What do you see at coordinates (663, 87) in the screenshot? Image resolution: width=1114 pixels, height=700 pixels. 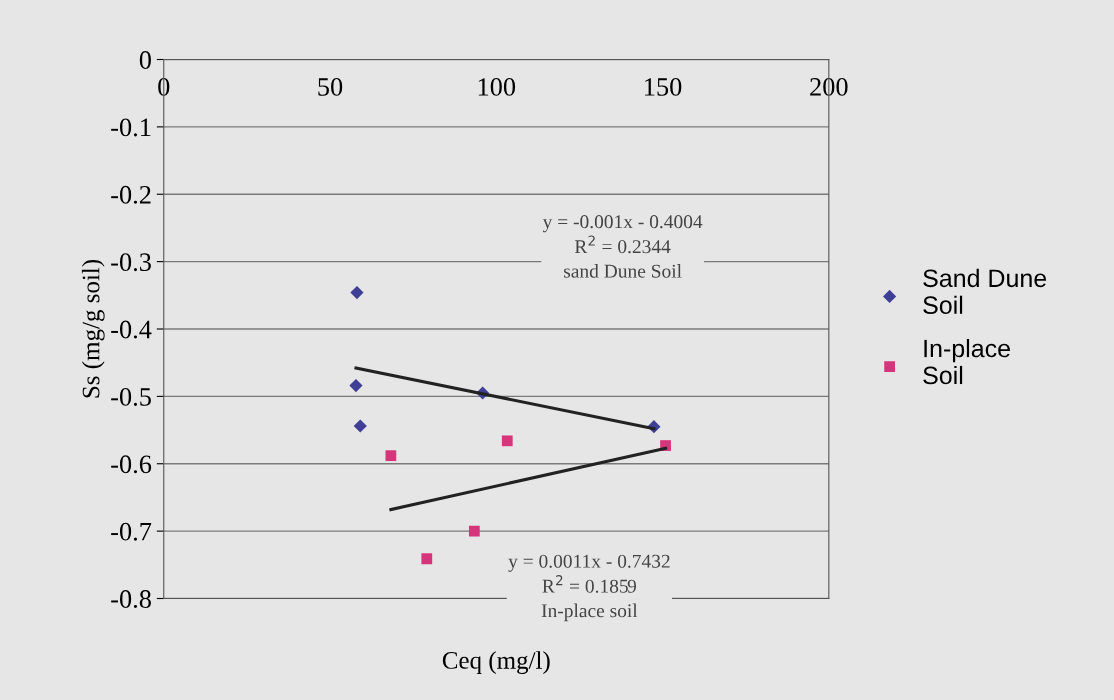 I see `x-tick-label: 150` at bounding box center [663, 87].